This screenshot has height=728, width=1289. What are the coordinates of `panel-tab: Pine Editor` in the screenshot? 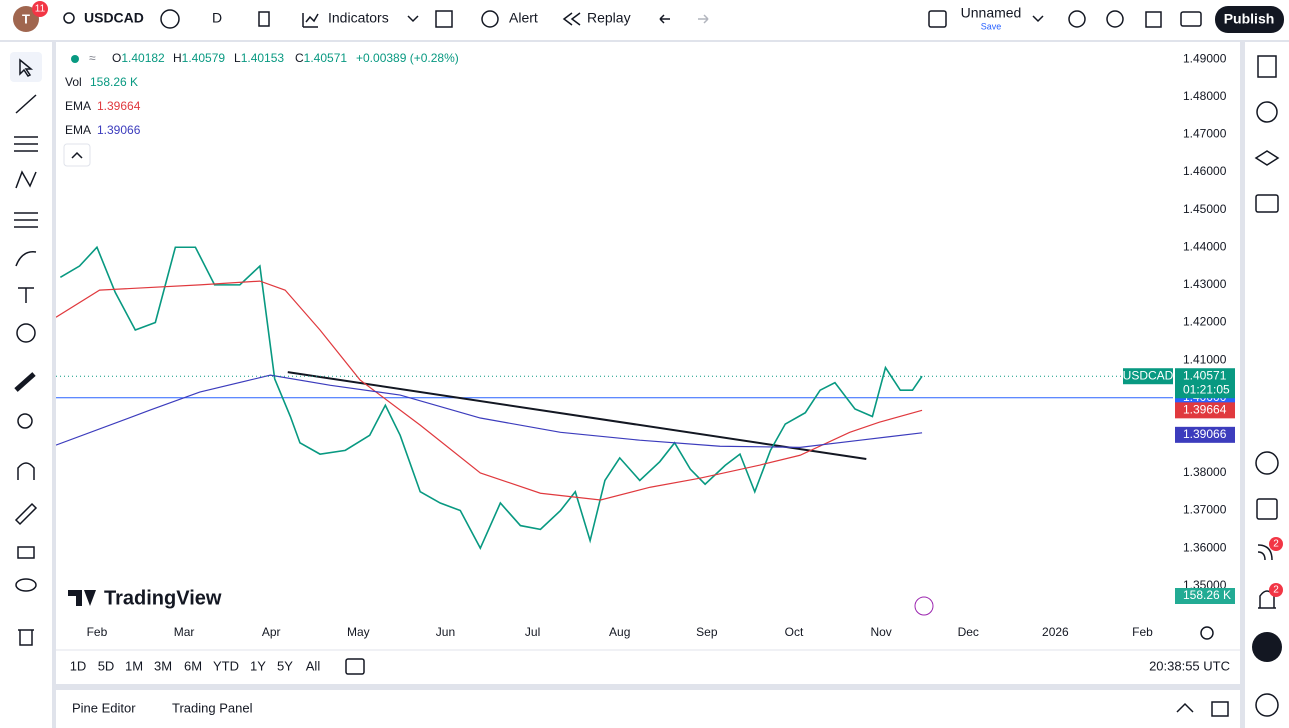 It's located at (104, 707).